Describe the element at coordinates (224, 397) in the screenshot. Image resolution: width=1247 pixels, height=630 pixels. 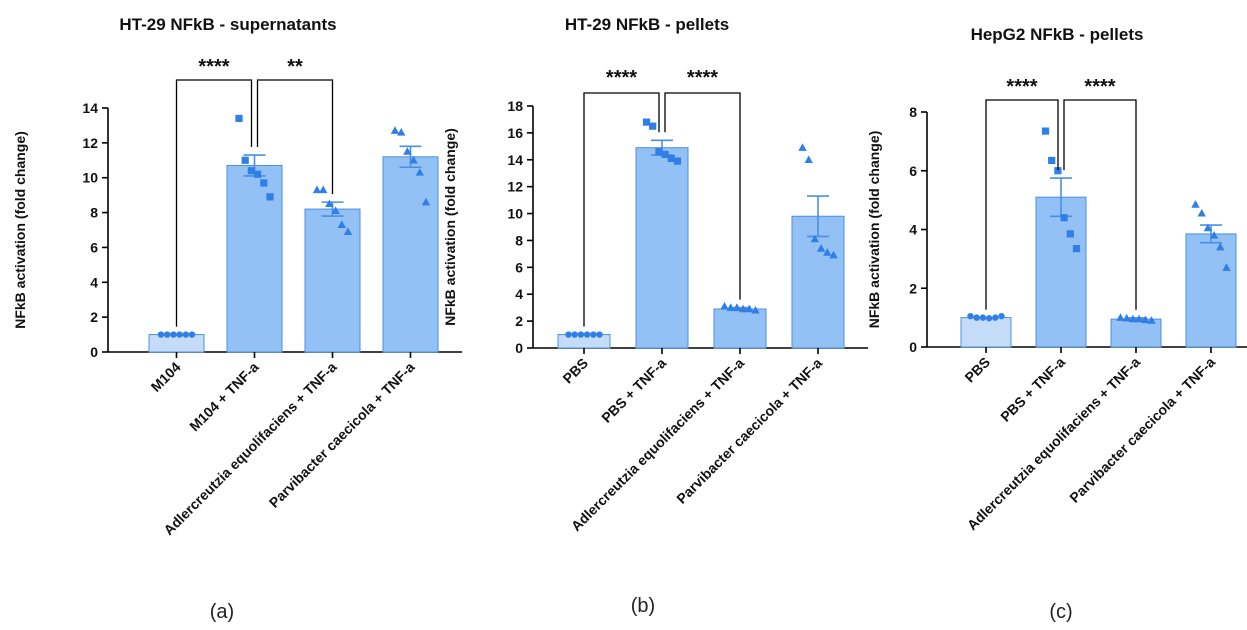
I see `category-label-2: M104 + TNF-a` at that location.